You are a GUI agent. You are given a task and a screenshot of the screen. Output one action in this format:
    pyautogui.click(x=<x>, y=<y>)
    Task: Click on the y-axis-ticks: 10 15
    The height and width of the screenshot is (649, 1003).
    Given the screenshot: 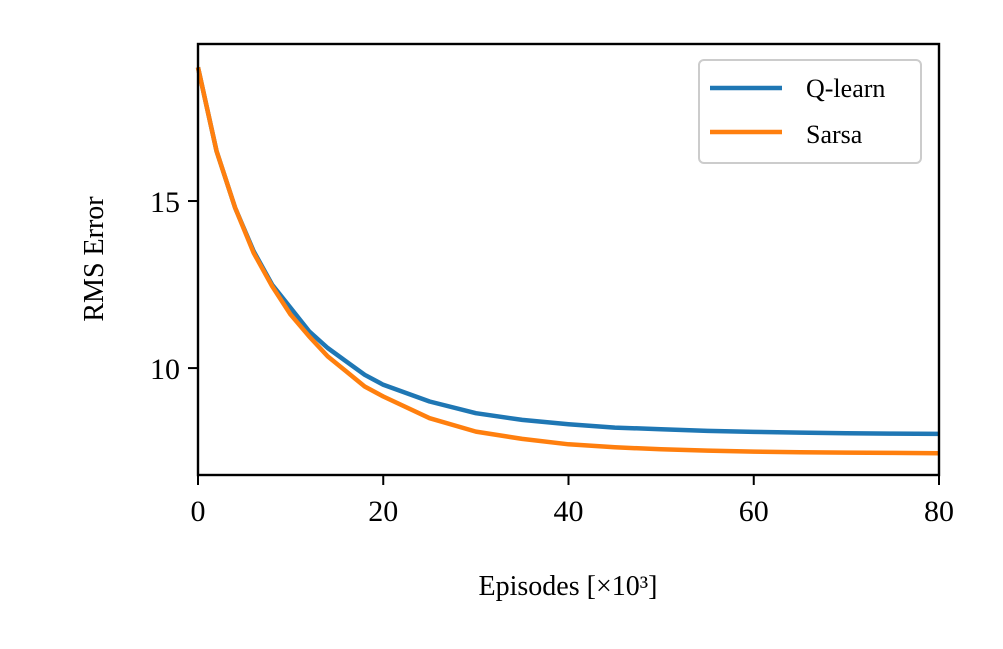 What is the action you would take?
    pyautogui.click(x=174, y=286)
    